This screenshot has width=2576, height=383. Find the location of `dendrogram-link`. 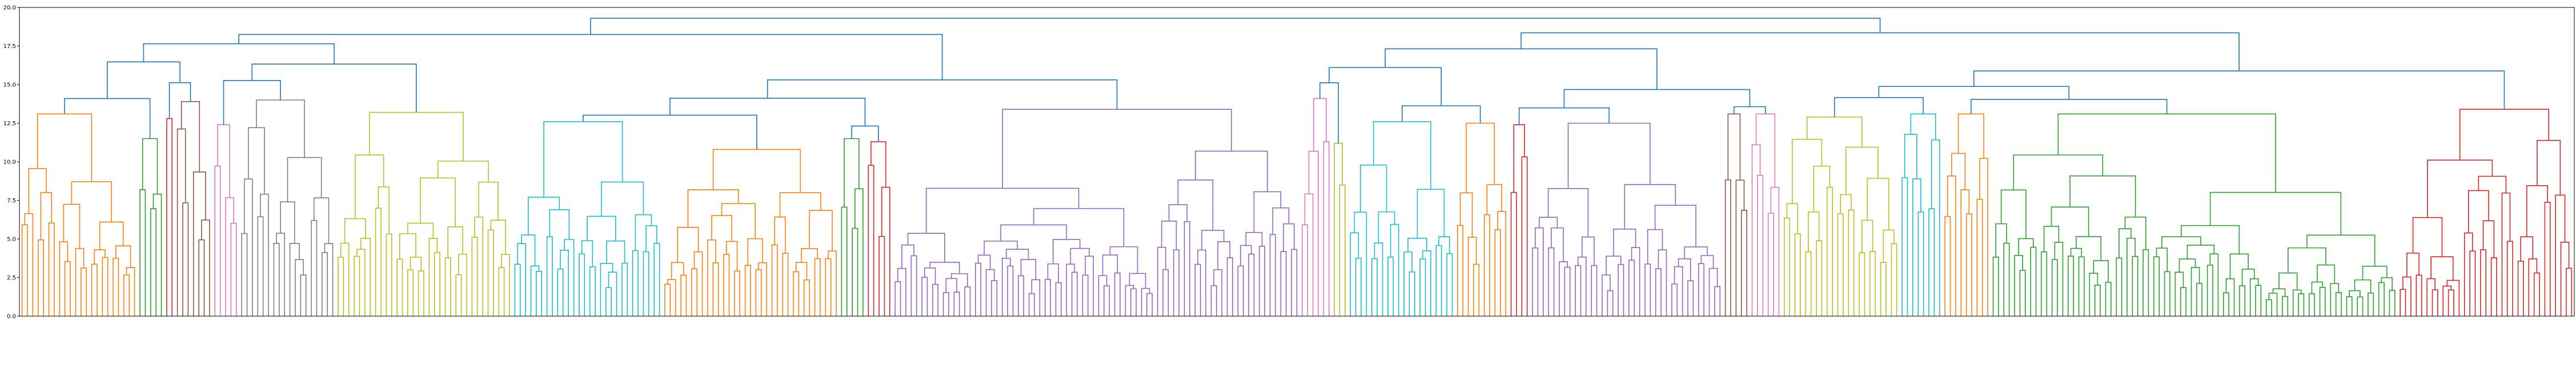

dendrogram-link is located at coordinates (1235, 26).